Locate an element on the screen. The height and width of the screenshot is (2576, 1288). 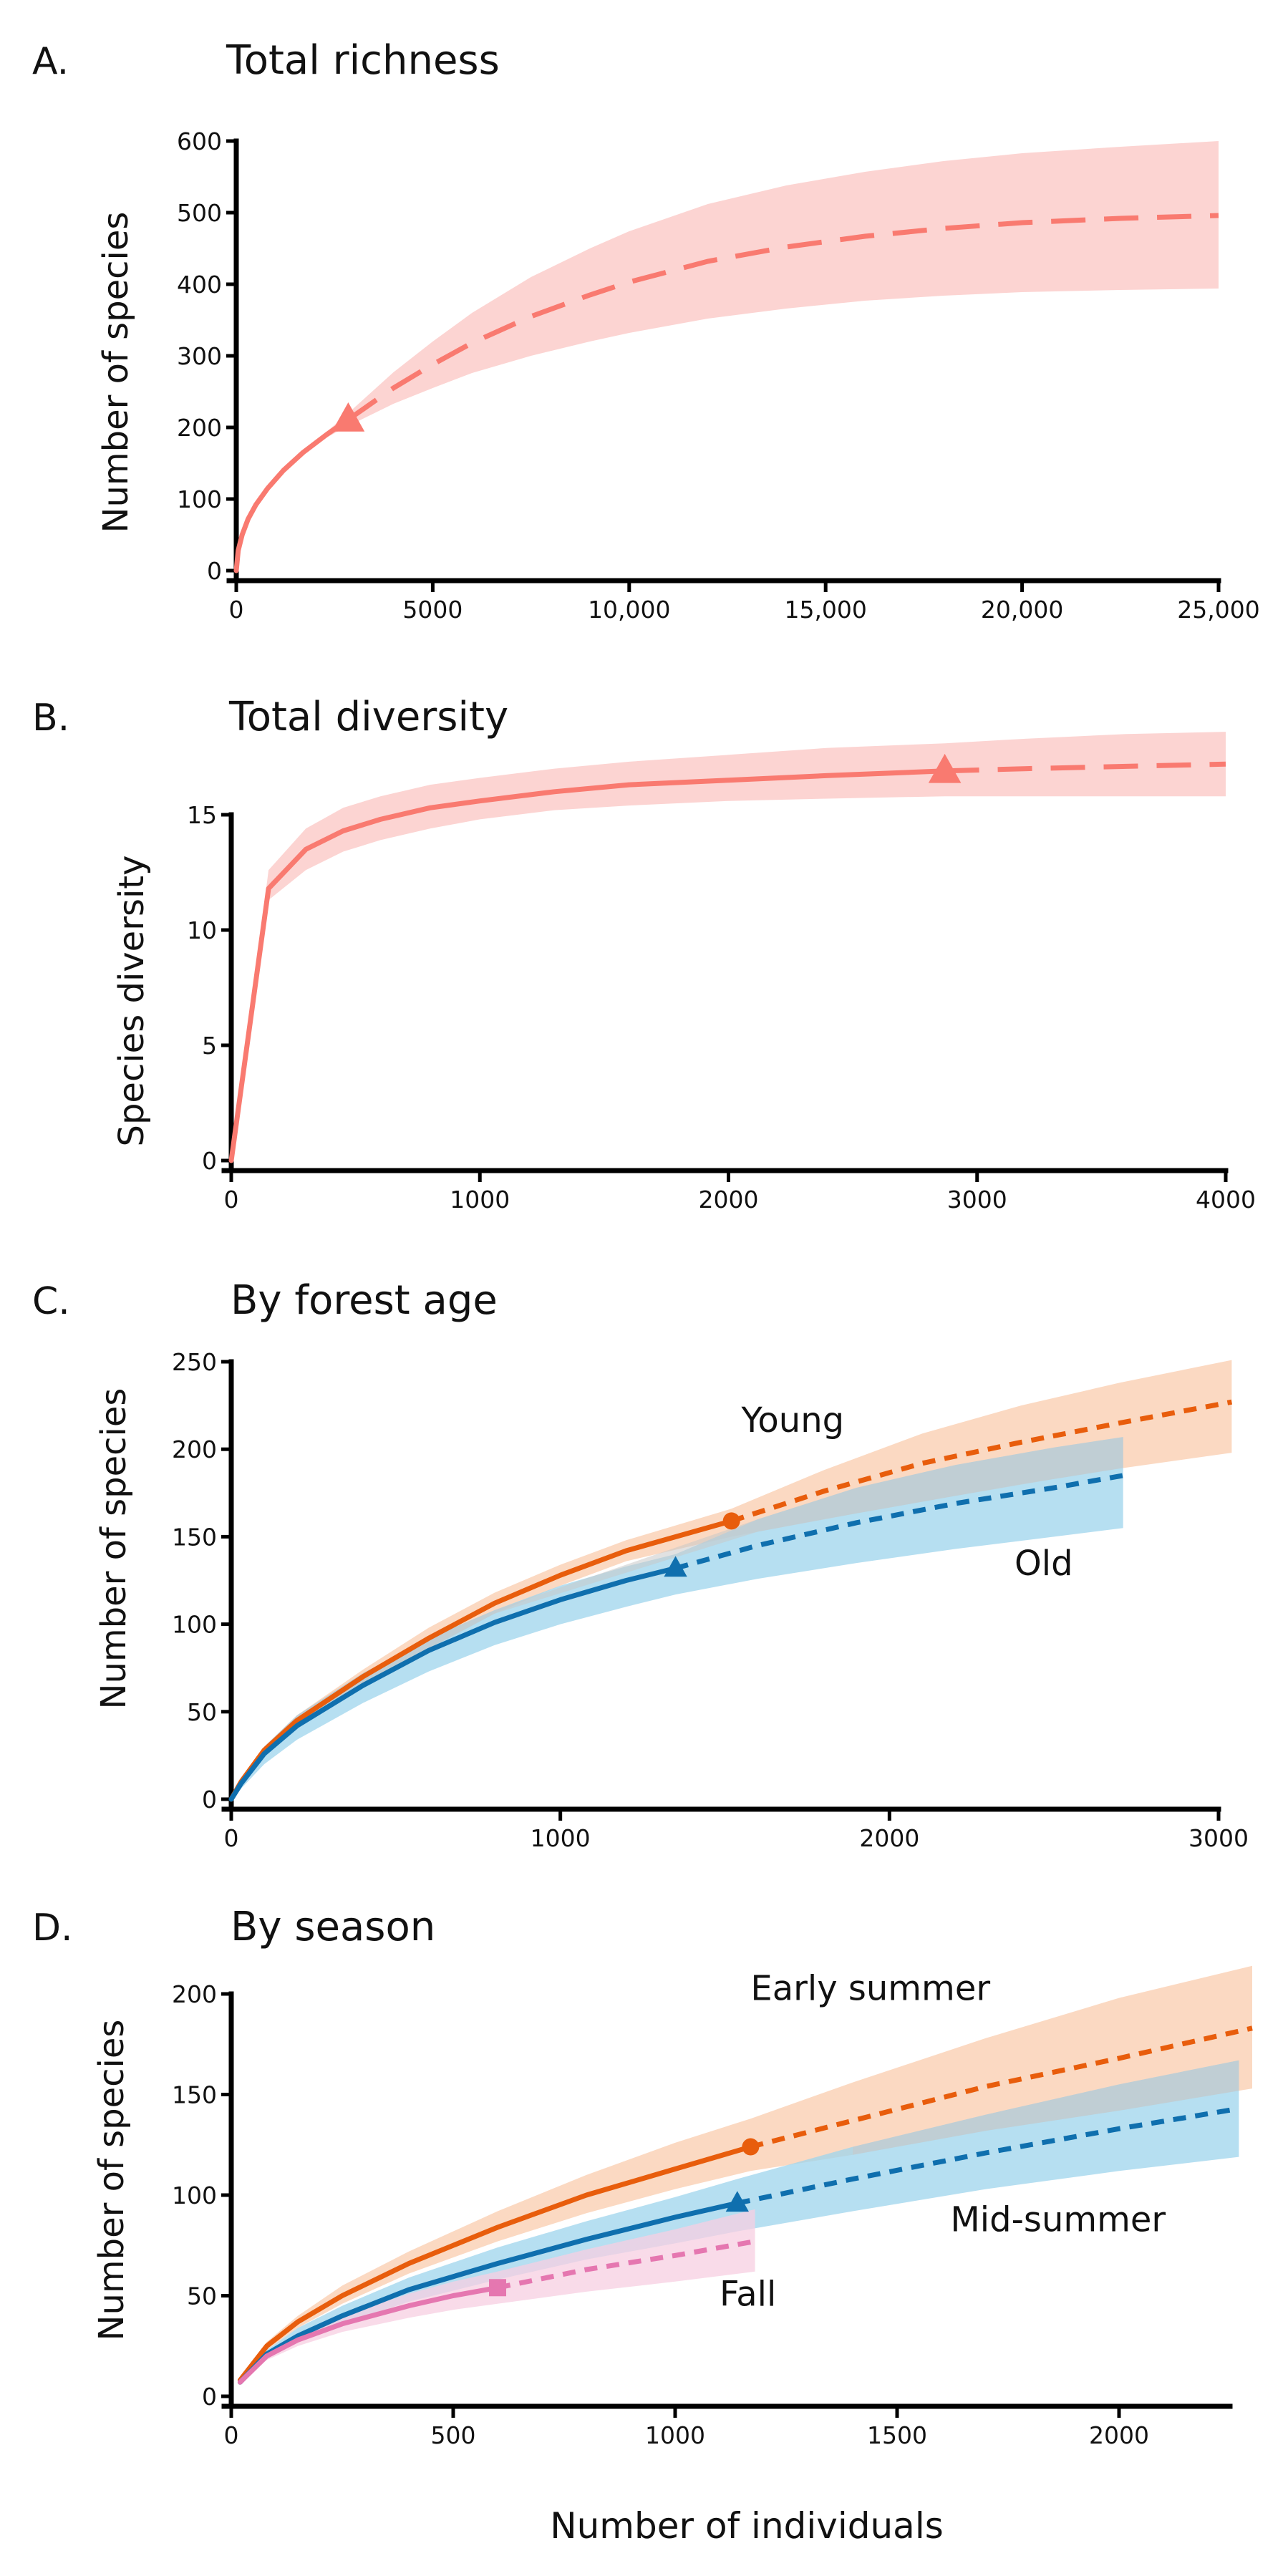
y-axis-label-richness: Number of species is located at coordinates (116, 372).